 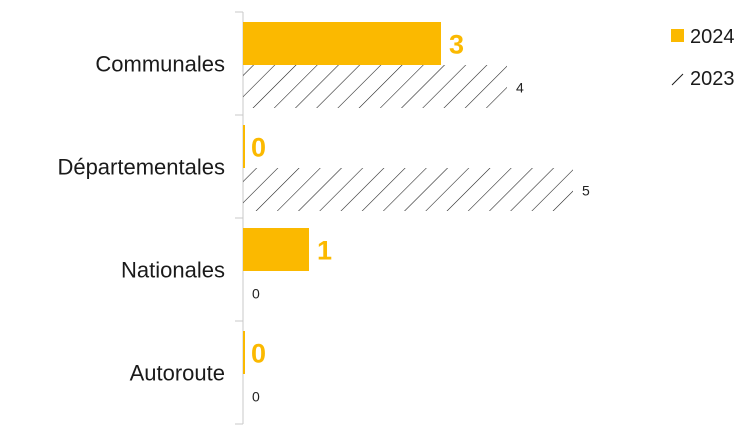 I want to click on data-label-2024: 1, so click(x=324, y=251).